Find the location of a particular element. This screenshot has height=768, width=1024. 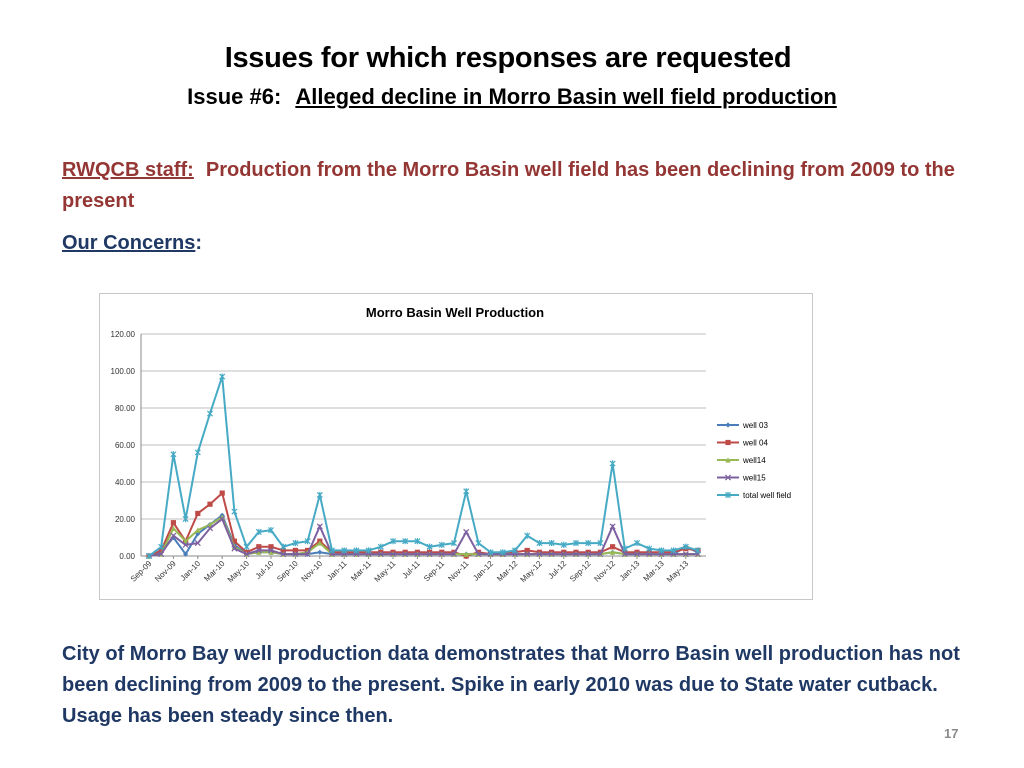

legend-item: total well field is located at coordinates (754, 495).